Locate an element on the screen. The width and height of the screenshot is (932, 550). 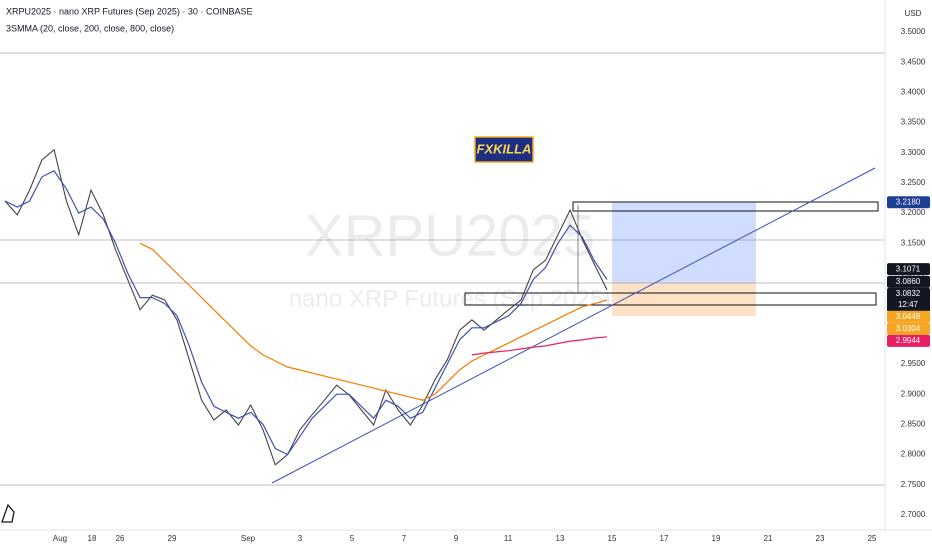
y-tick-label: 3.3500 is located at coordinates (913, 122).